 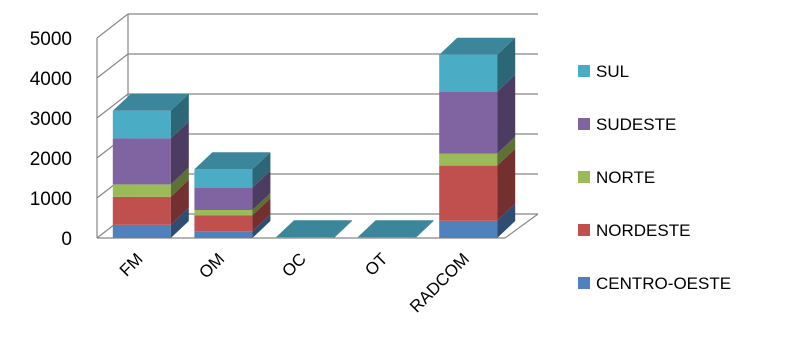 I want to click on legend: SUL SUDESTE NORTE NORDESTE CENTRO-OESTE, so click(x=654, y=177).